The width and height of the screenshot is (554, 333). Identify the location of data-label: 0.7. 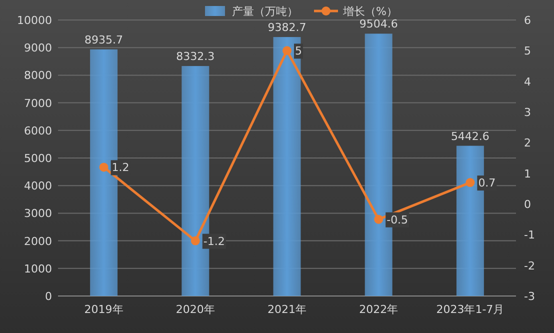
(487, 183).